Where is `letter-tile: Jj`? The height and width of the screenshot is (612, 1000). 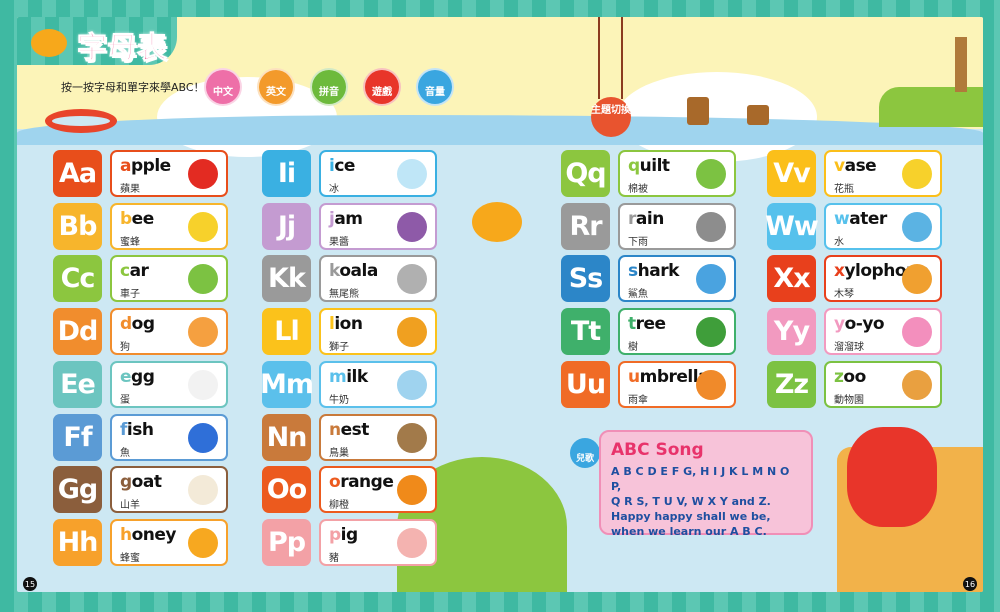 letter-tile: Jj is located at coordinates (286, 226).